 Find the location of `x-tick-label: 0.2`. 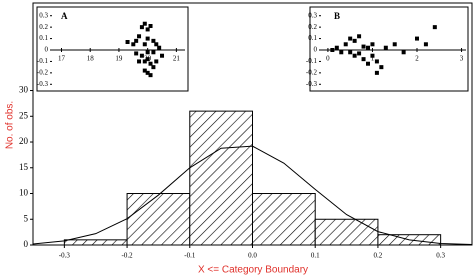

x-tick-label: 0.2 is located at coordinates (378, 256).